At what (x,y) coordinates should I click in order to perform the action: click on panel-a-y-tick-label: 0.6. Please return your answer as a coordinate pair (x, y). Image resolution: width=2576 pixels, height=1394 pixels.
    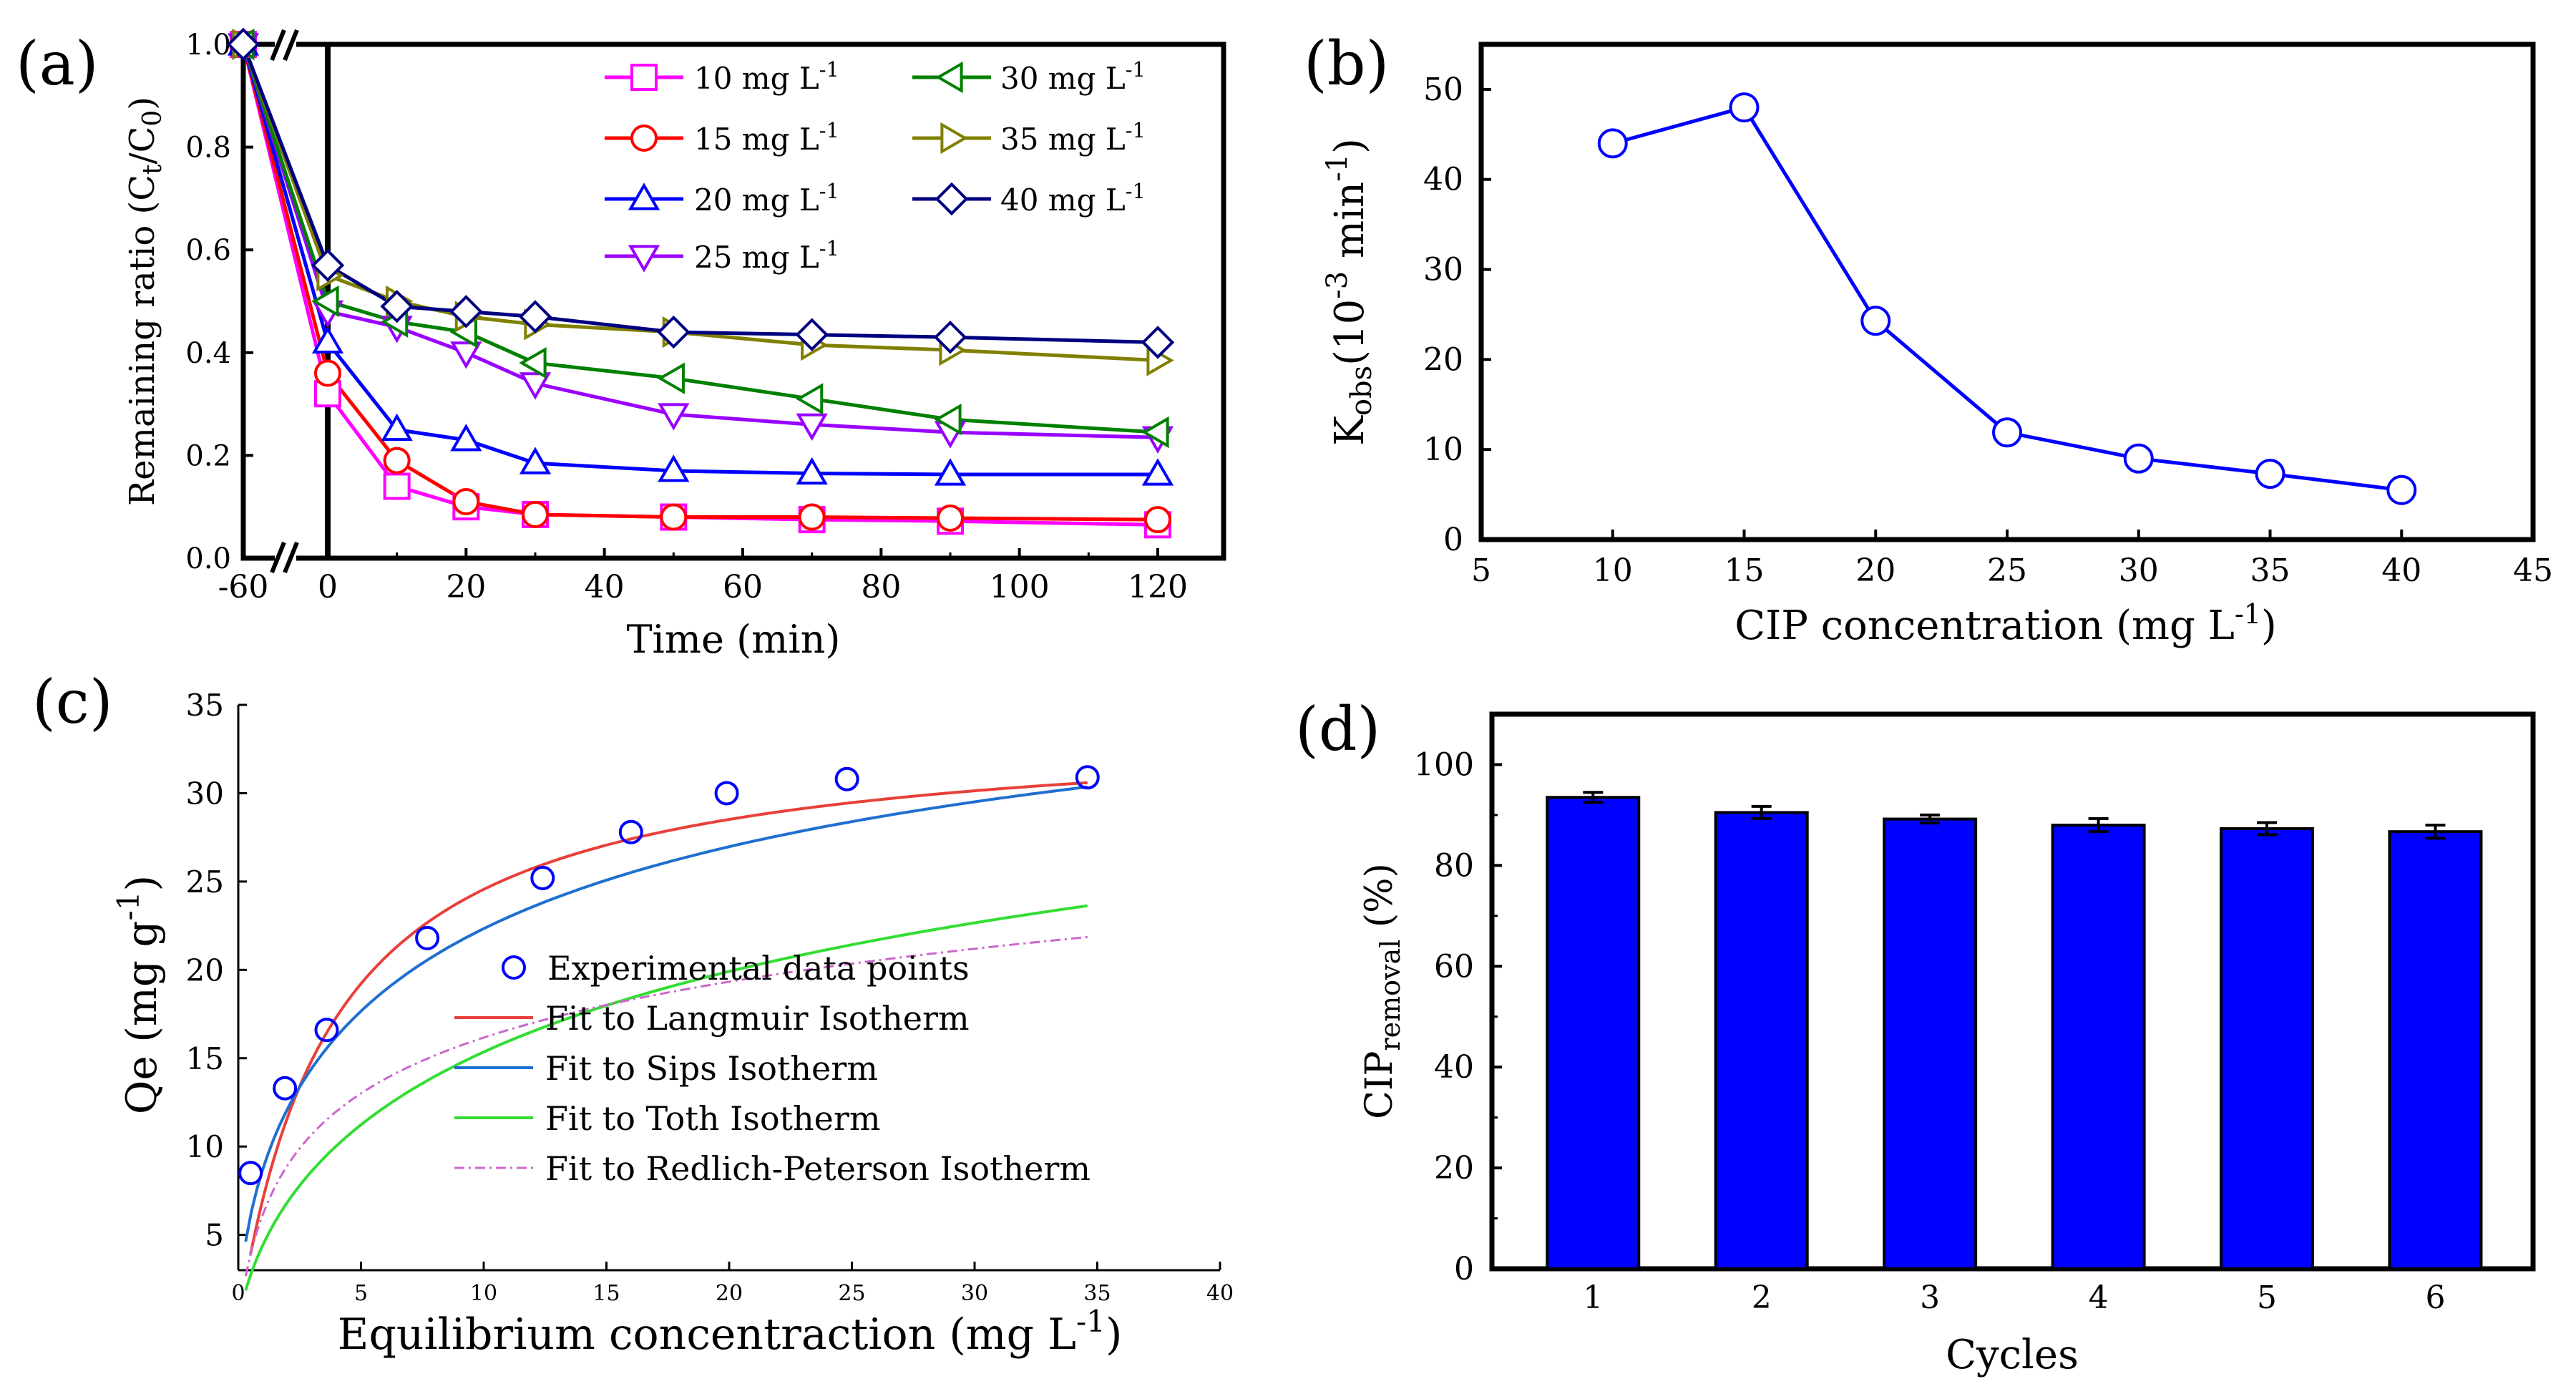
    Looking at the image, I should click on (208, 251).